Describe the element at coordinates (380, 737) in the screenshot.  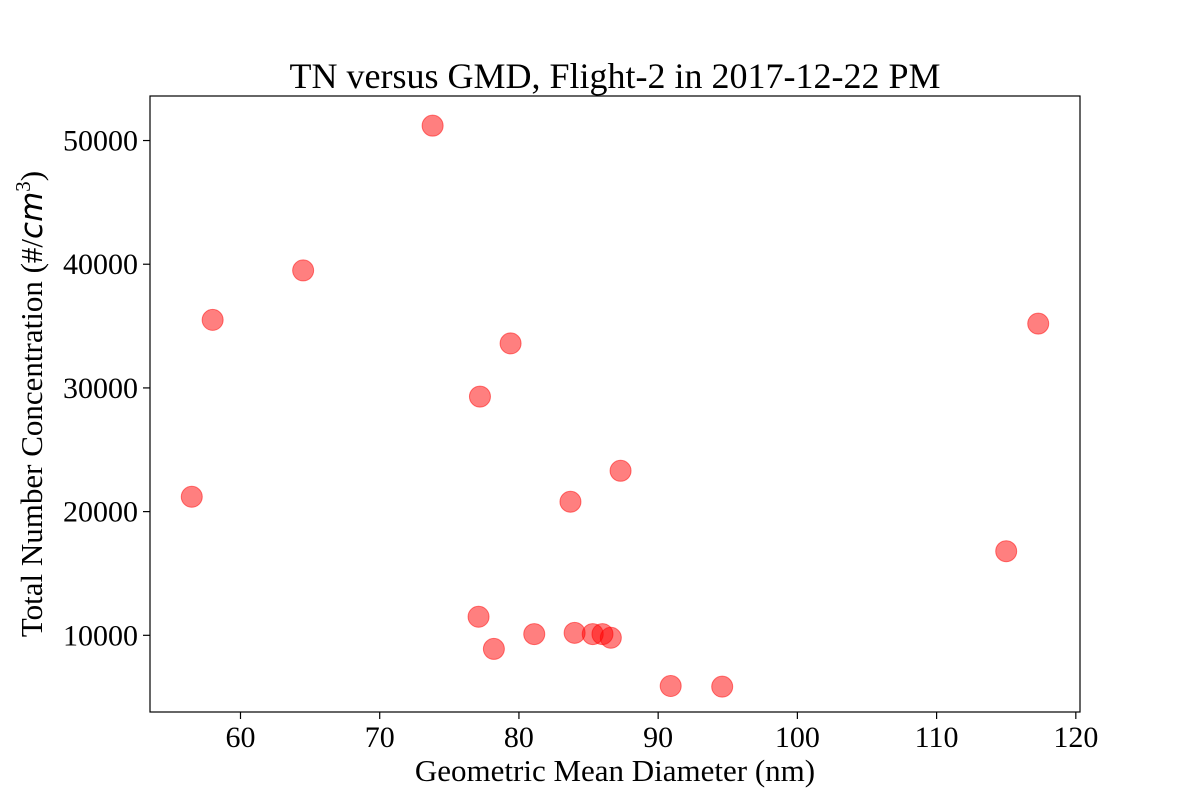
I see `x-tick-label: 70` at that location.